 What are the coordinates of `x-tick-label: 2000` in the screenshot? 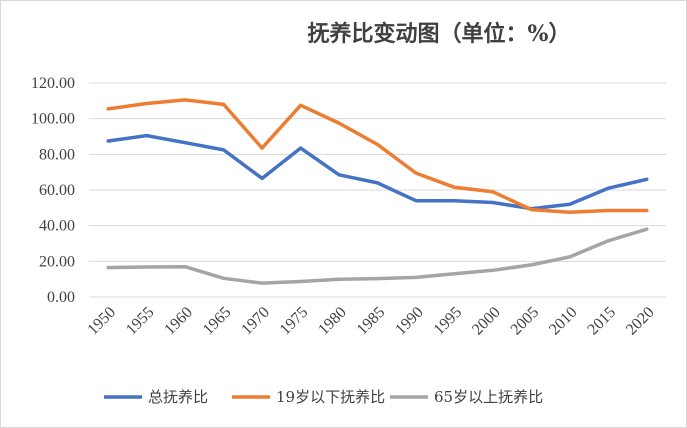 It's located at (486, 321).